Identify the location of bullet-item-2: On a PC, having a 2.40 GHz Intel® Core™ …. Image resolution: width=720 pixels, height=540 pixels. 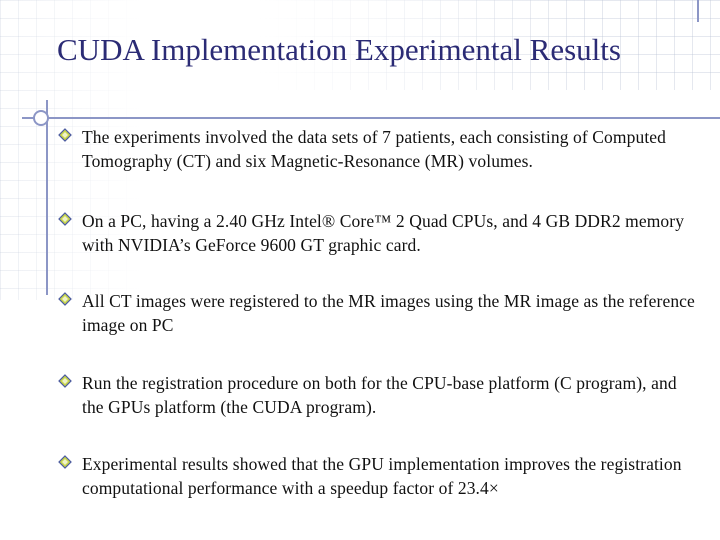
(378, 233).